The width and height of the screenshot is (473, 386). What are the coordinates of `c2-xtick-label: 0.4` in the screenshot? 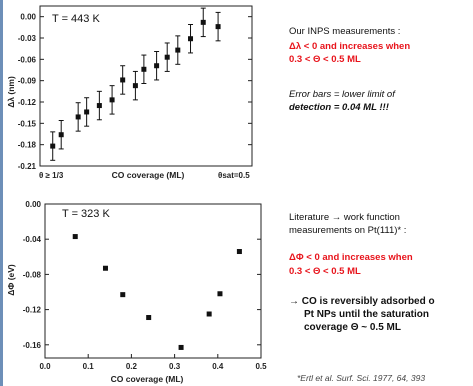 It's located at (218, 366).